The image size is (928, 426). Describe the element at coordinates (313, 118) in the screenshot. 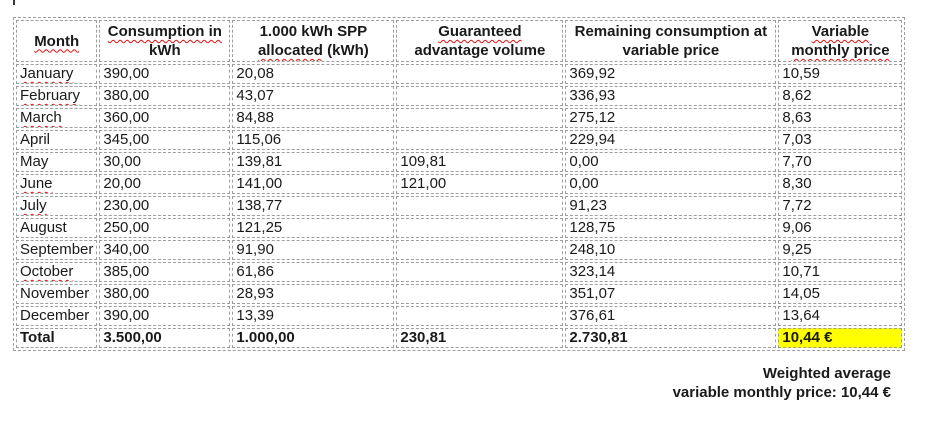

I see `cell-spp-allocated: 84,88` at that location.